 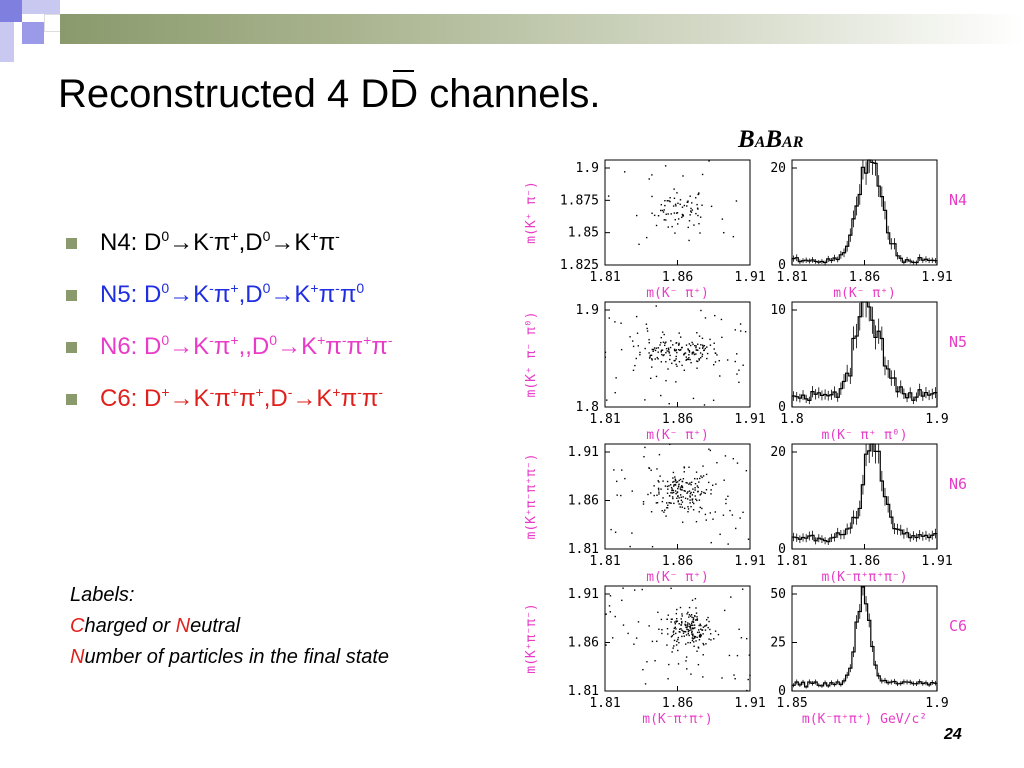 What do you see at coordinates (587, 168) in the screenshot?
I see `y-tick-label: 1.9` at bounding box center [587, 168].